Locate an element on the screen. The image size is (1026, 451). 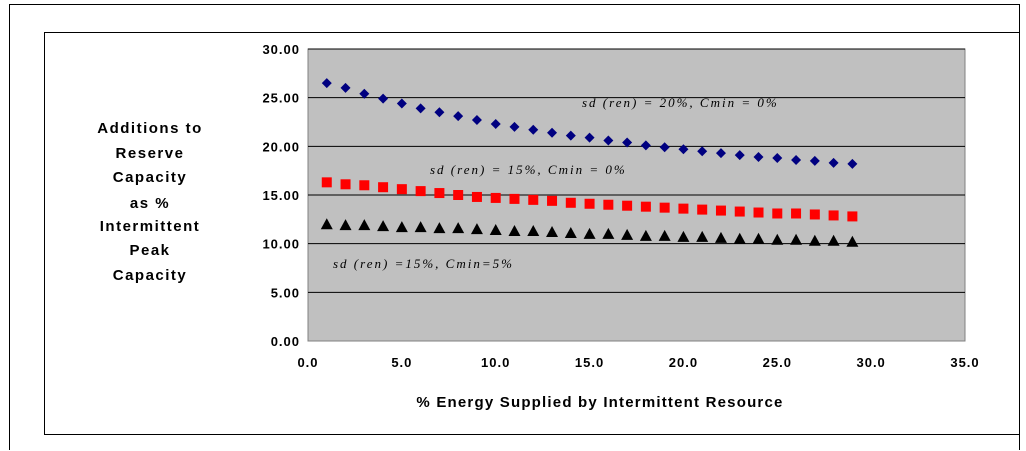
y-tick-label: 25.00 is located at coordinates (281, 98).